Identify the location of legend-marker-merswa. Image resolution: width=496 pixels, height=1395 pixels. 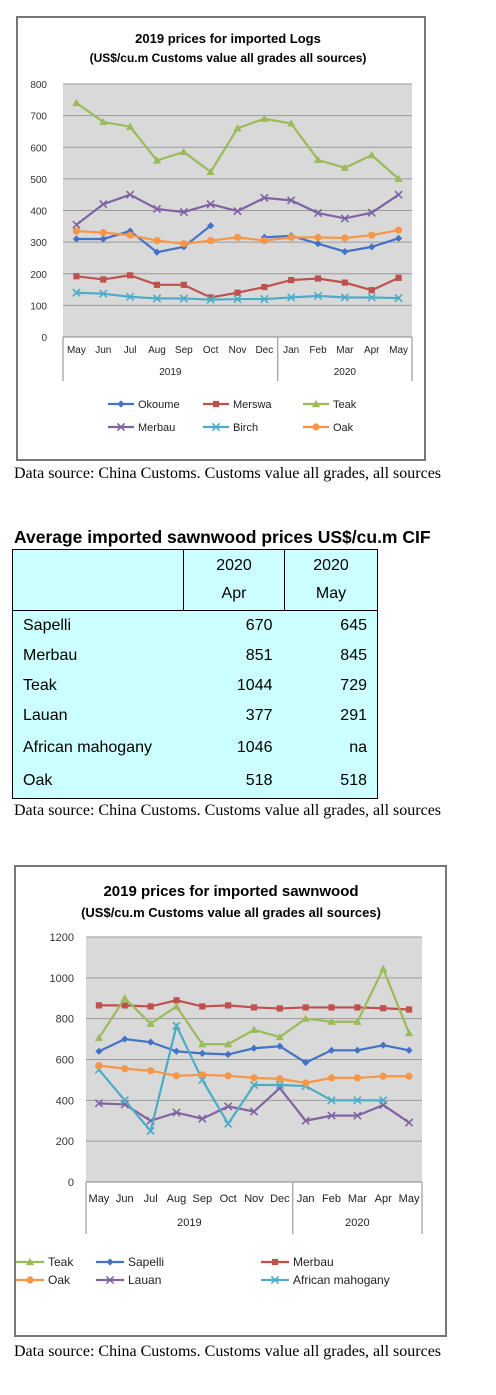
(216, 404).